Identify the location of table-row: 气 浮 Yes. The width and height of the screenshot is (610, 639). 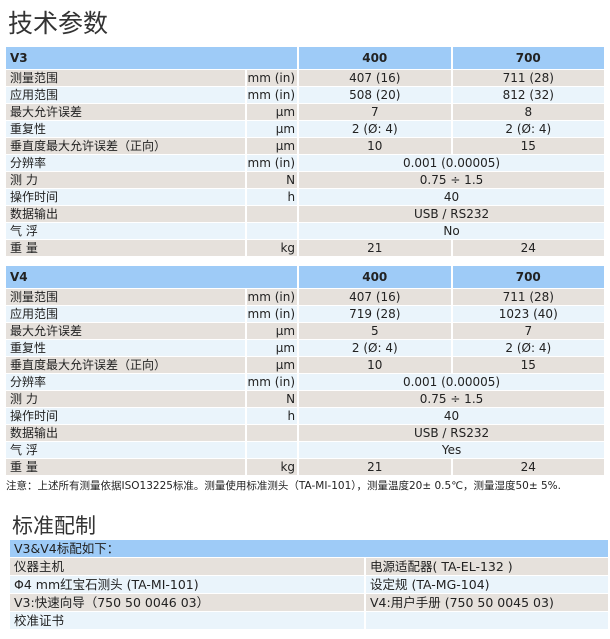
(306, 449).